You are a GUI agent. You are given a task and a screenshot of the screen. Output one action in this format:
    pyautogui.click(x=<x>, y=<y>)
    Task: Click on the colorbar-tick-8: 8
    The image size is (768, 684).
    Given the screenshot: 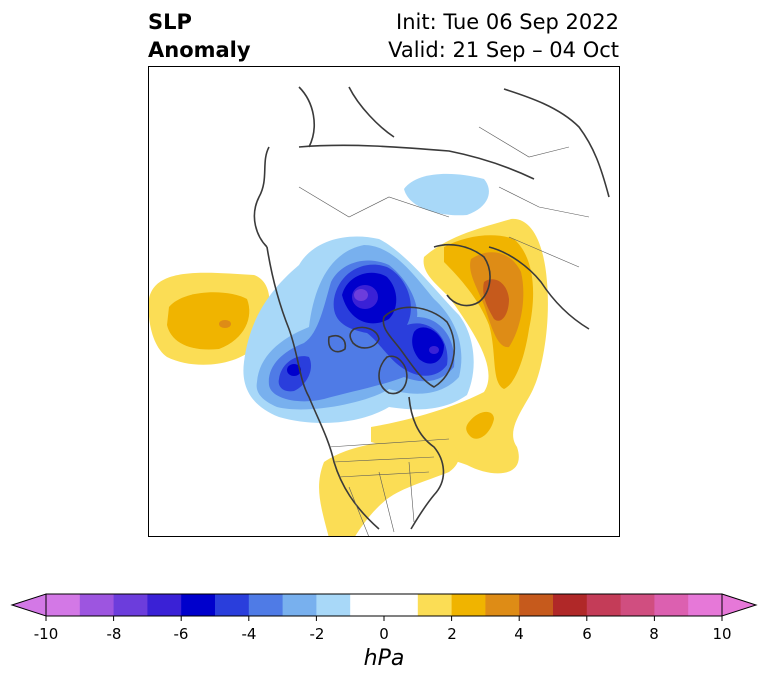 What is the action you would take?
    pyautogui.click(x=654, y=634)
    